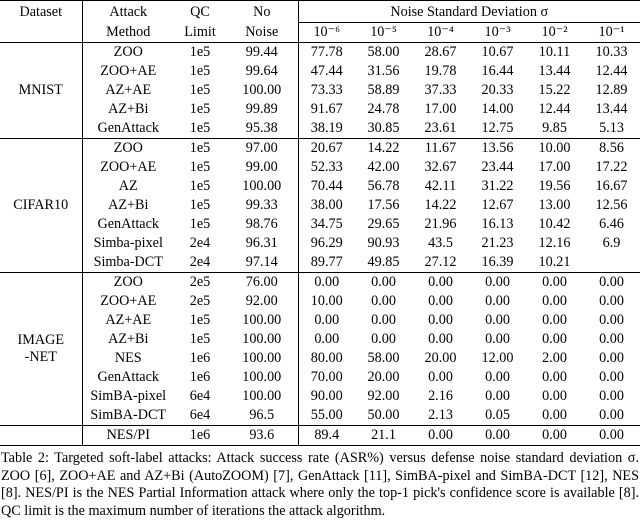 Image resolution: width=640 pixels, height=531 pixels. What do you see at coordinates (326, 52) in the screenshot?
I see `table-cell: 77.78` at bounding box center [326, 52].